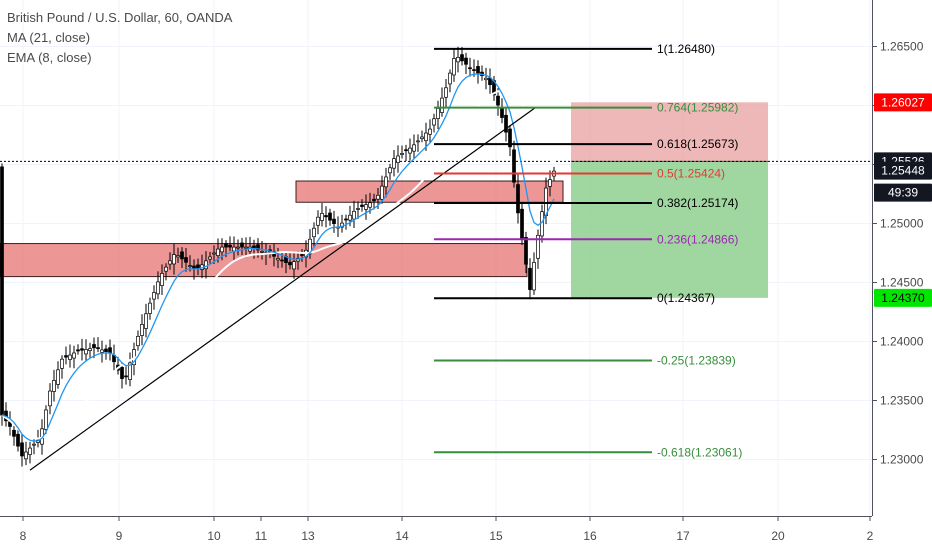  What do you see at coordinates (49, 37) in the screenshot?
I see `indicator-ma: MA (21, close)` at bounding box center [49, 37].